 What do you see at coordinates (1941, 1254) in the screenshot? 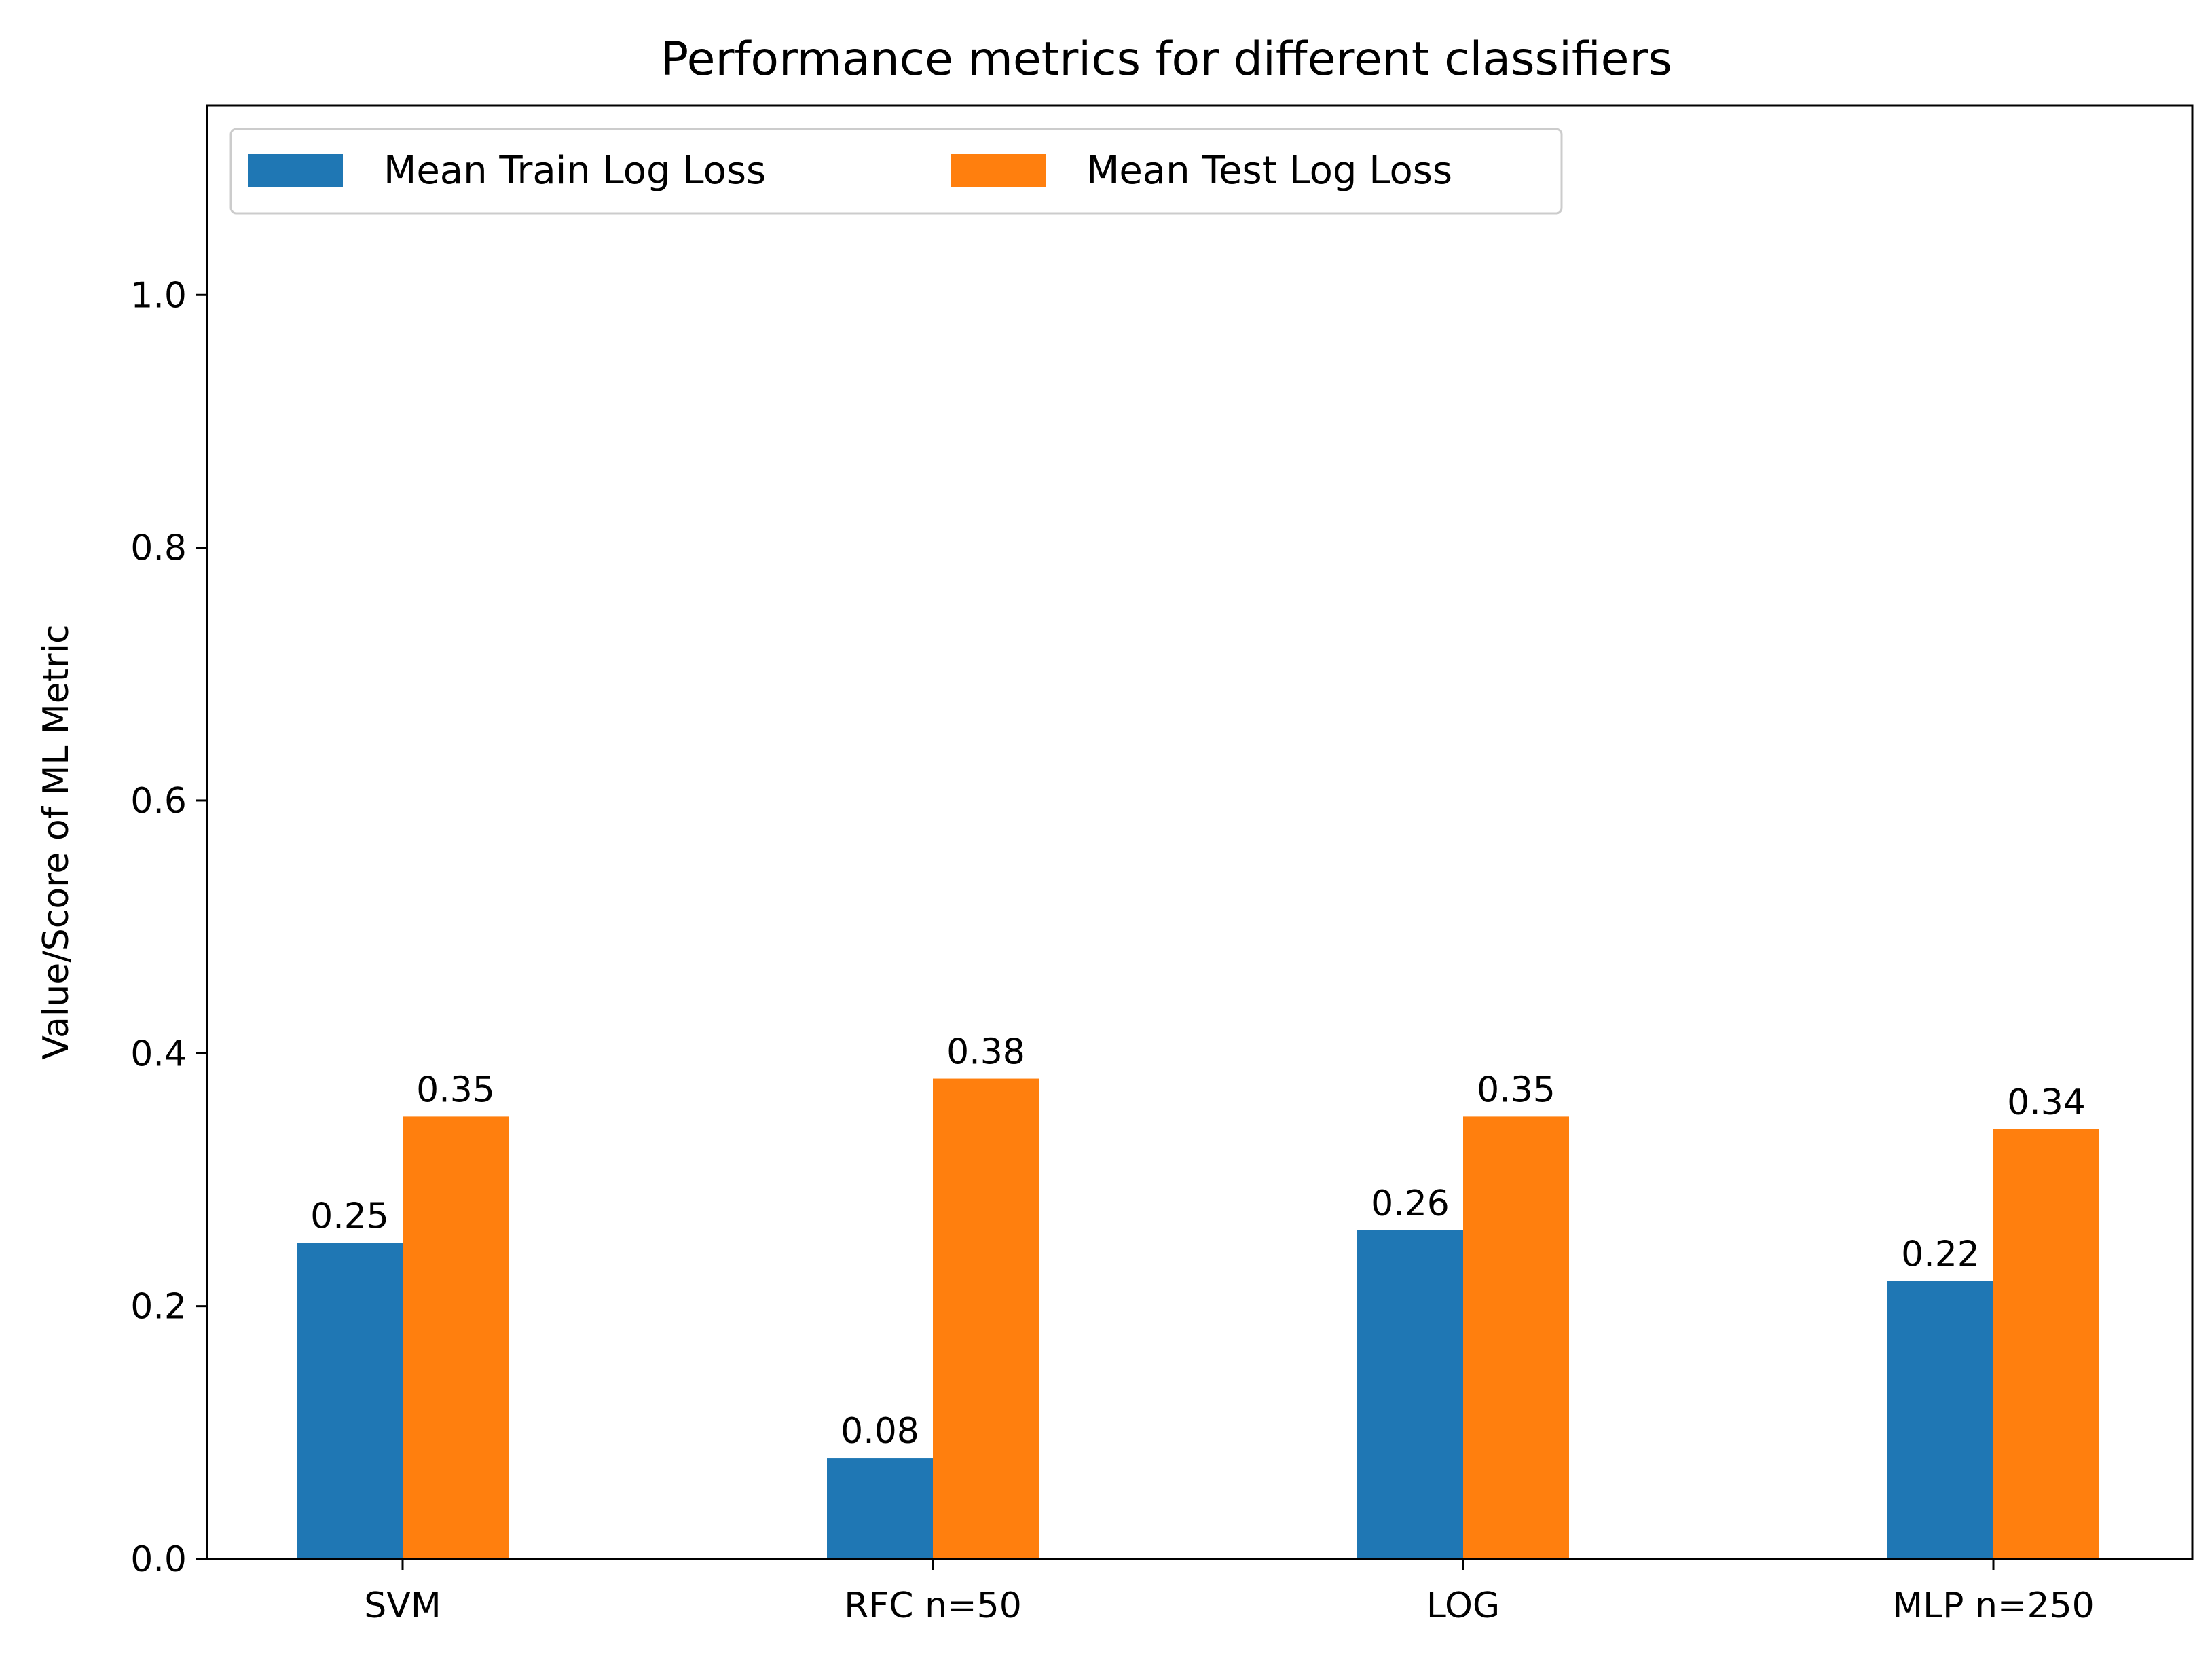
I see `bar-value-label-train-3: 0.22` at bounding box center [1941, 1254].